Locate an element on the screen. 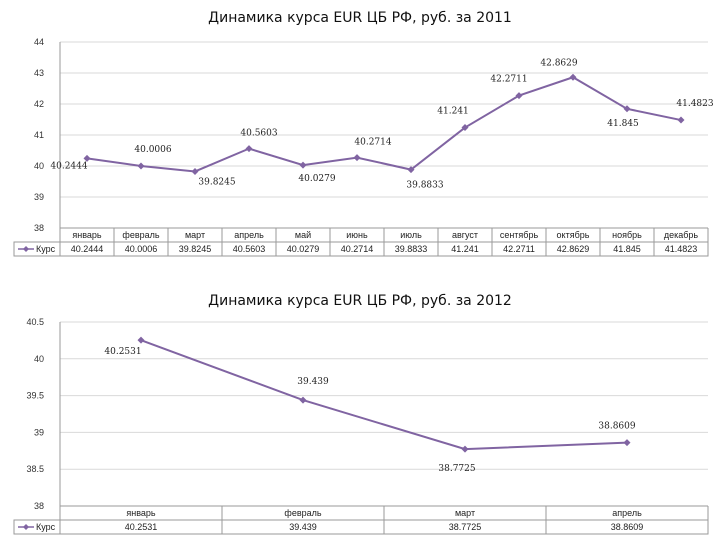 The image size is (720, 540). table-value-cell: 40.2531 is located at coordinates (141, 527).